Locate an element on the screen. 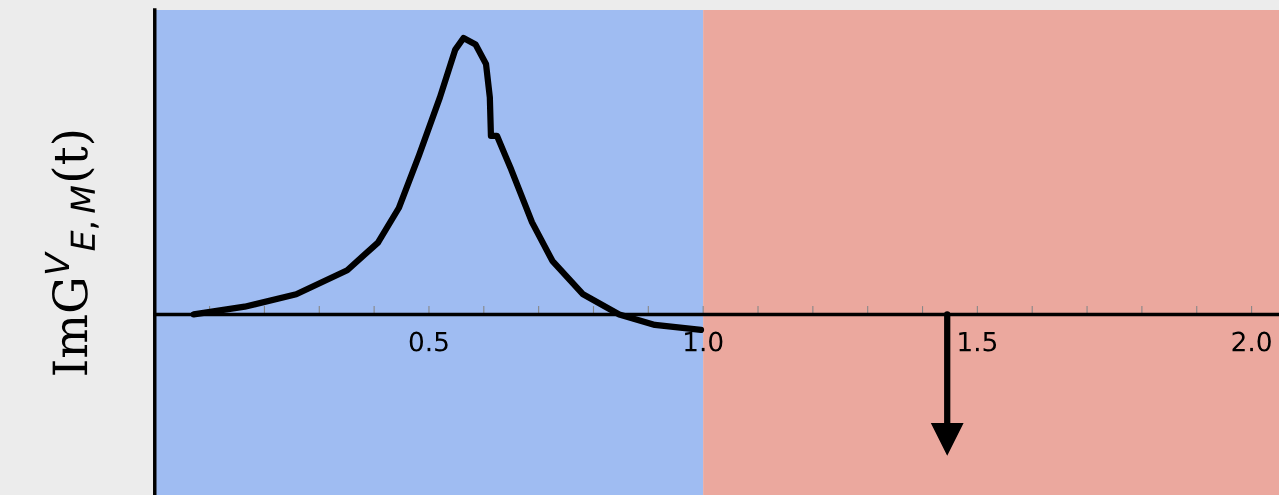 Image resolution: width=1279 pixels, height=495 pixels. x-tick-label: 0.5 is located at coordinates (428, 341).